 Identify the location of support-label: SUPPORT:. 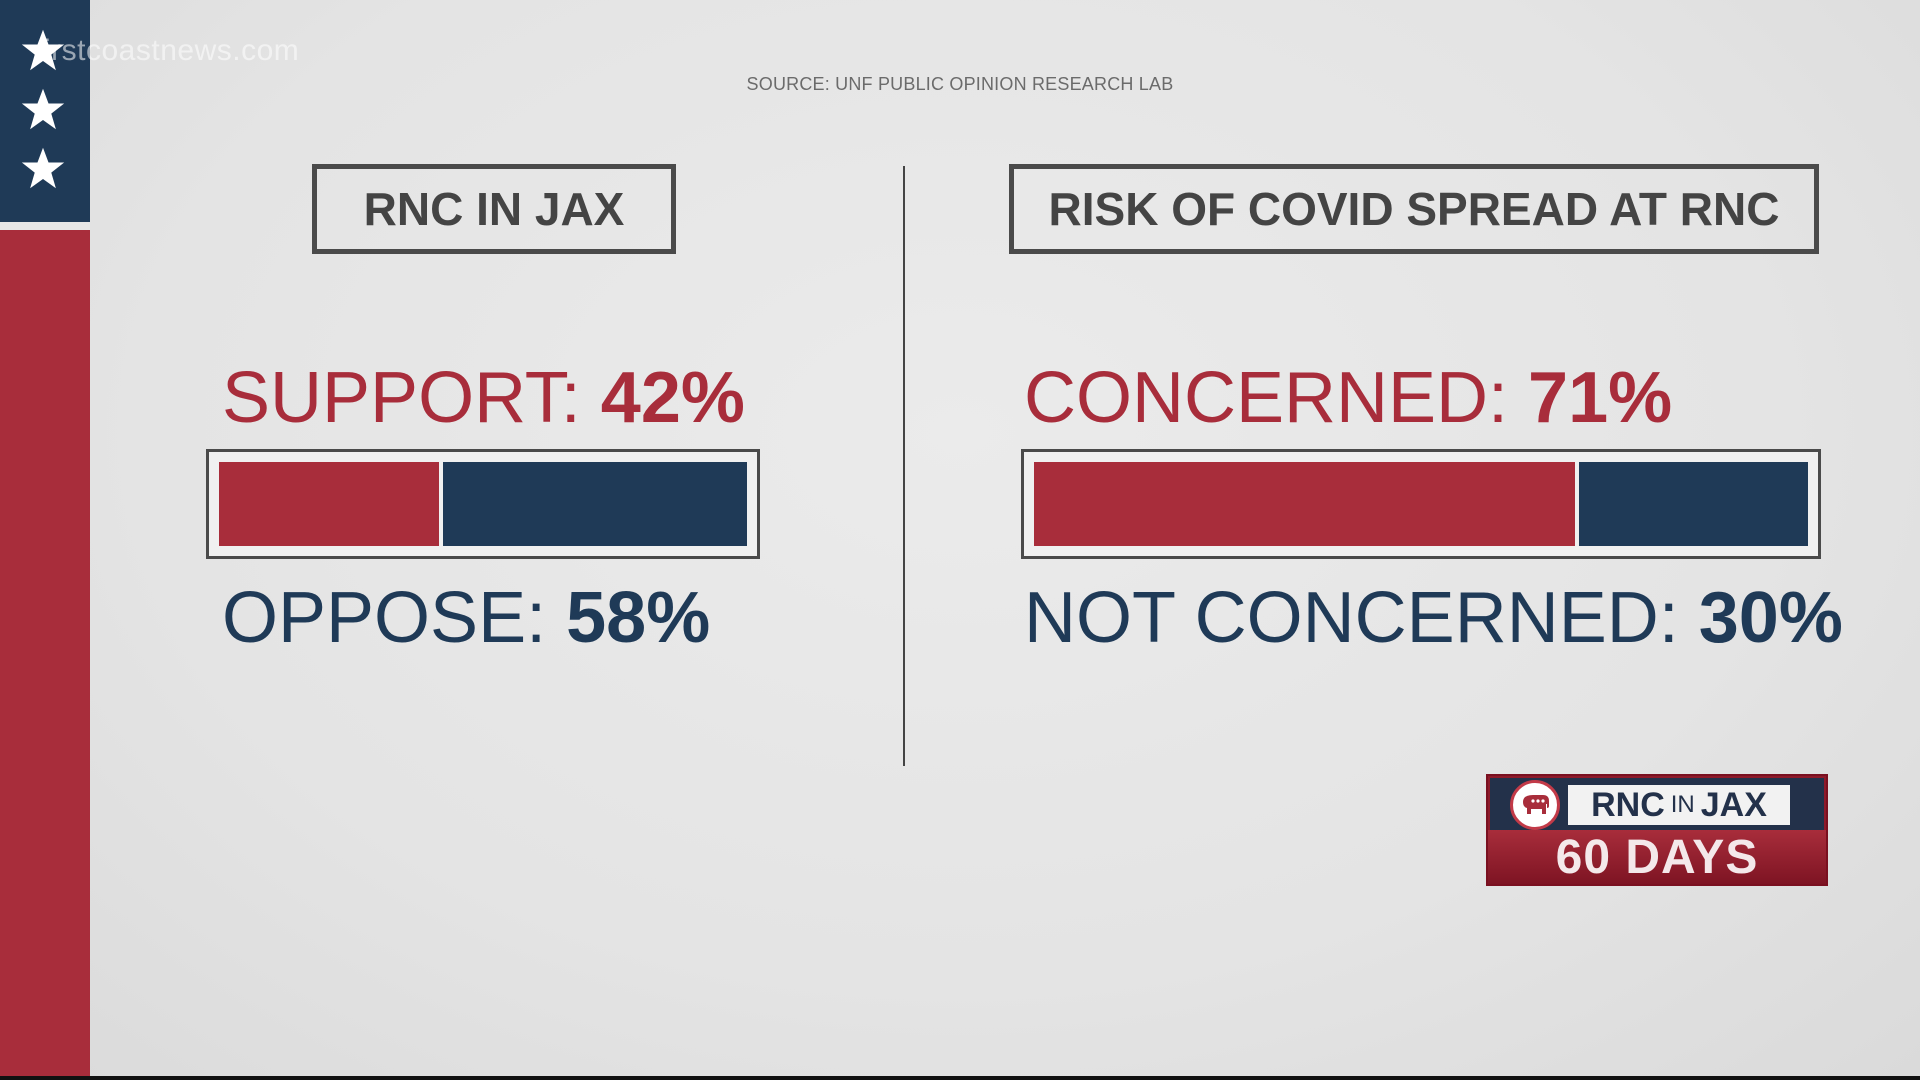
(401, 398).